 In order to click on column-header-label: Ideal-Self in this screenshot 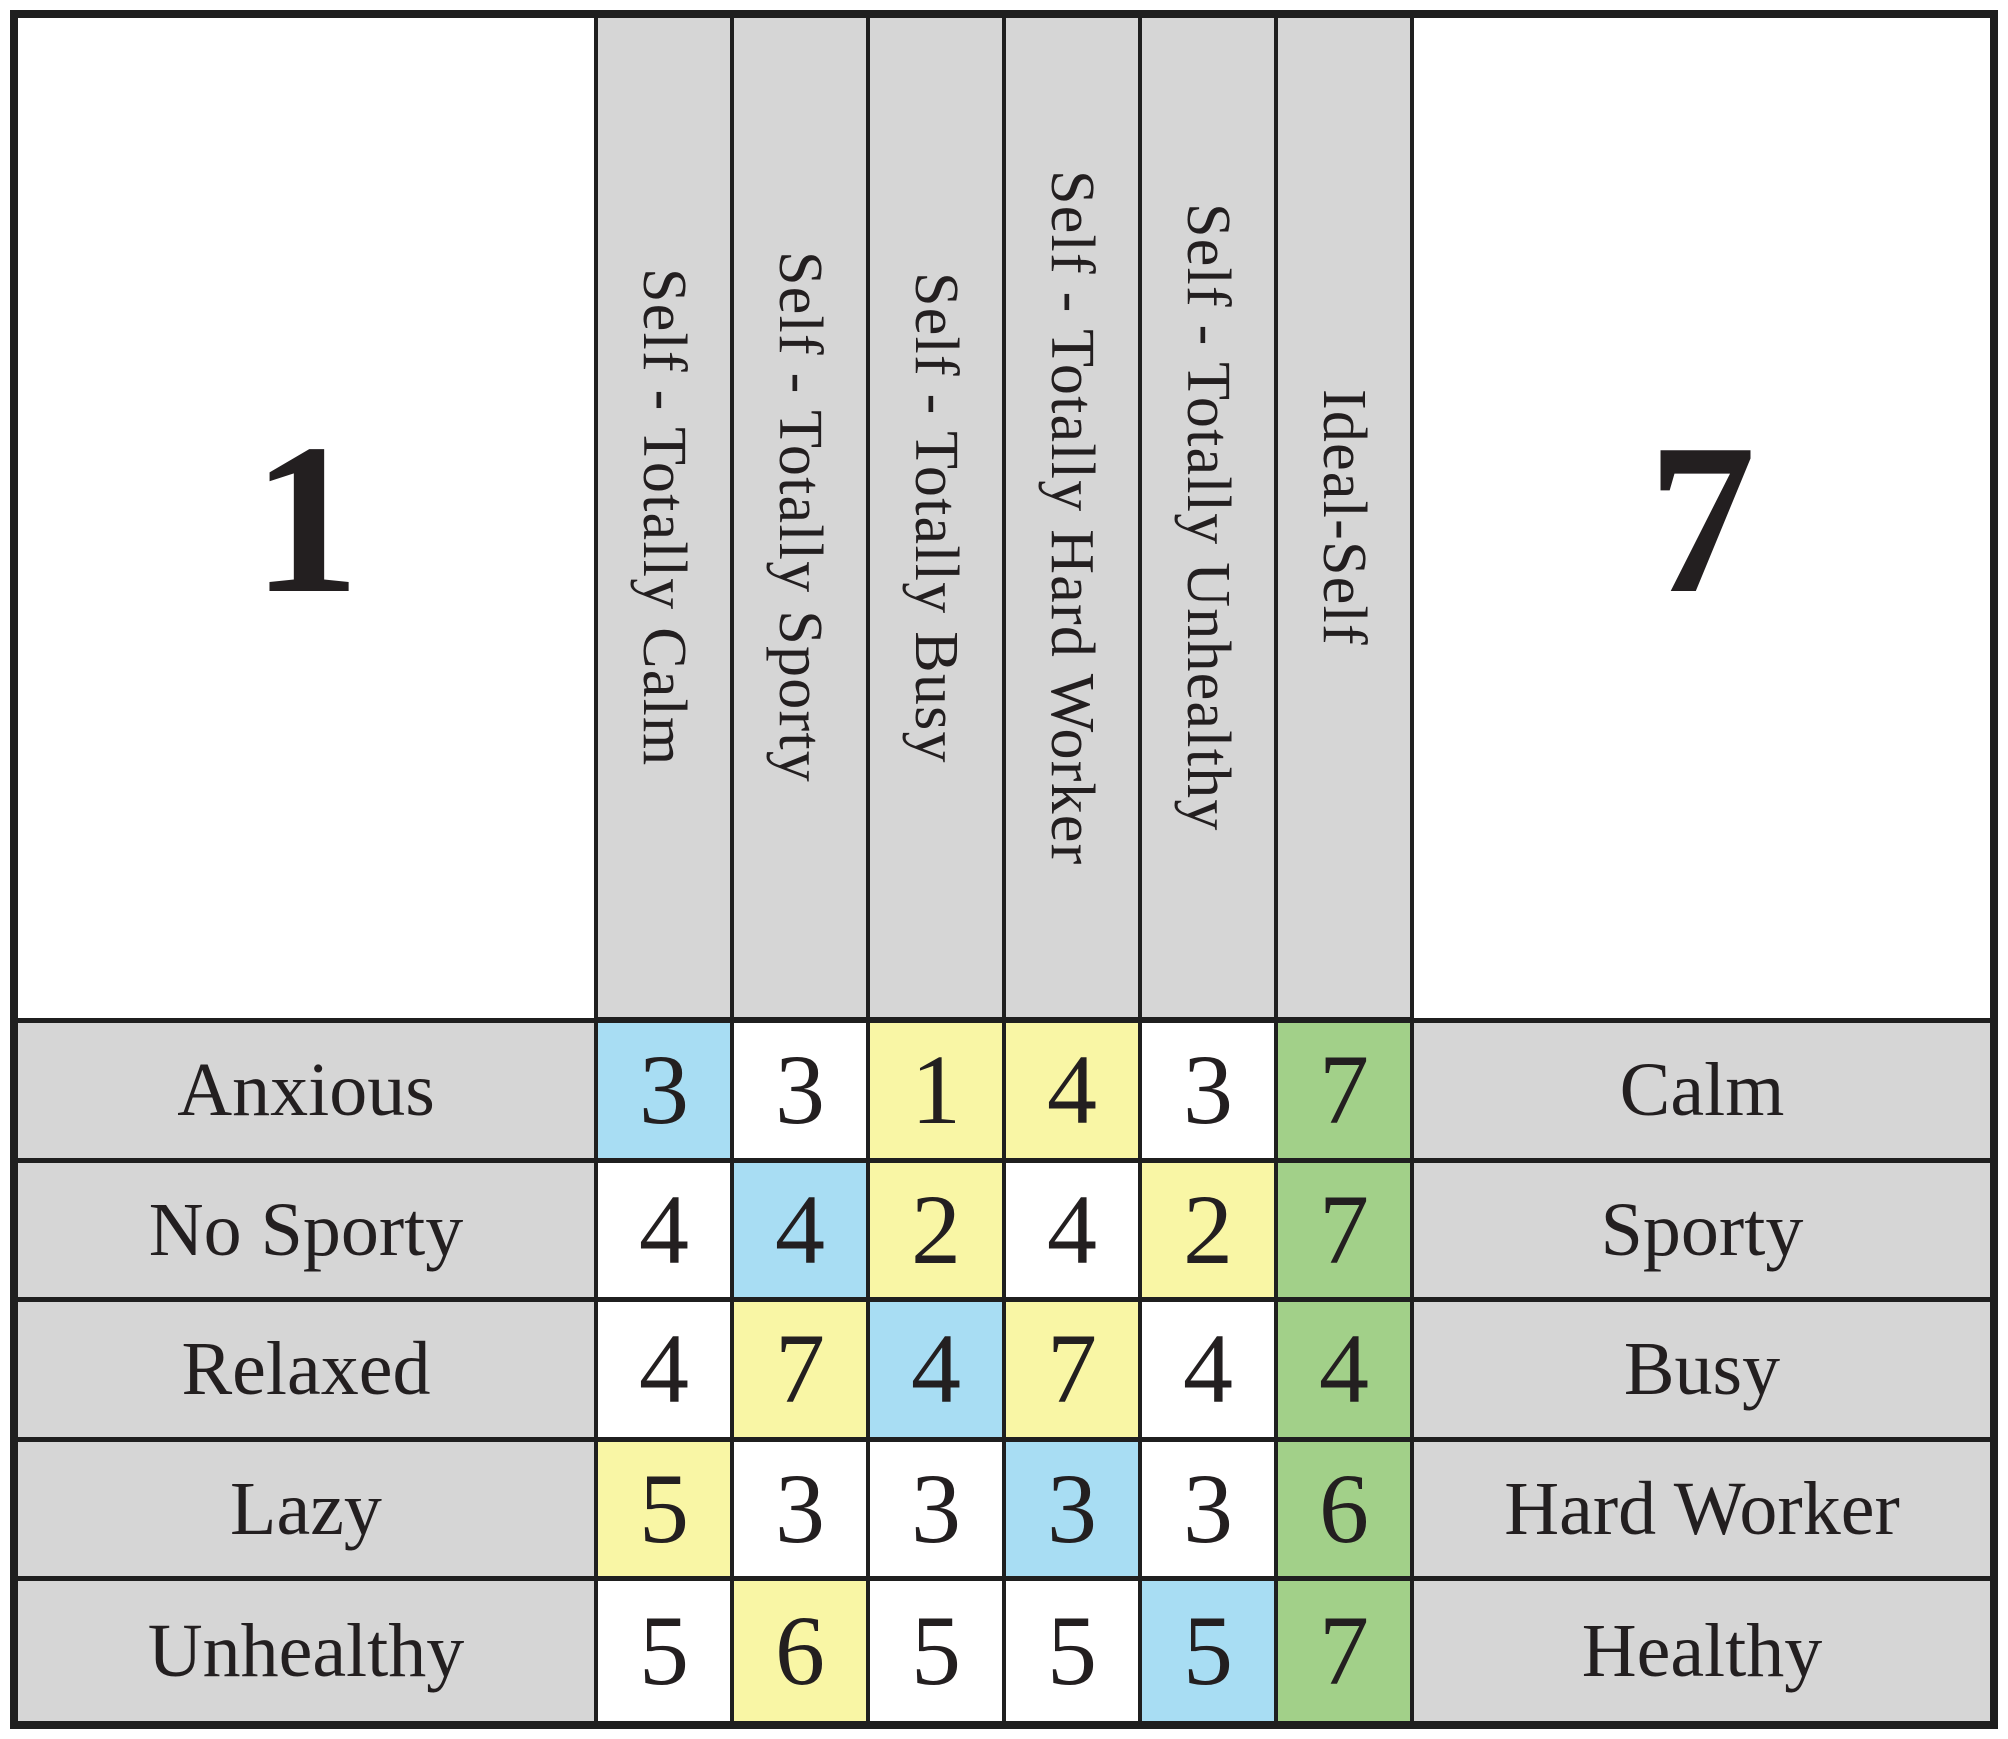, I will do `click(1344, 517)`.